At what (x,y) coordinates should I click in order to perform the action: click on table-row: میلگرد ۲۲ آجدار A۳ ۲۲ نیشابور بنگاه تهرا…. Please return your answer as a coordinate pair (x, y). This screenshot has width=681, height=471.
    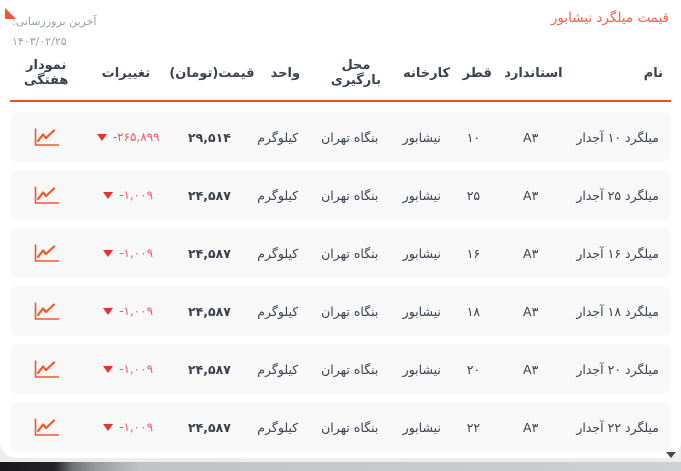
    Looking at the image, I should click on (340, 427).